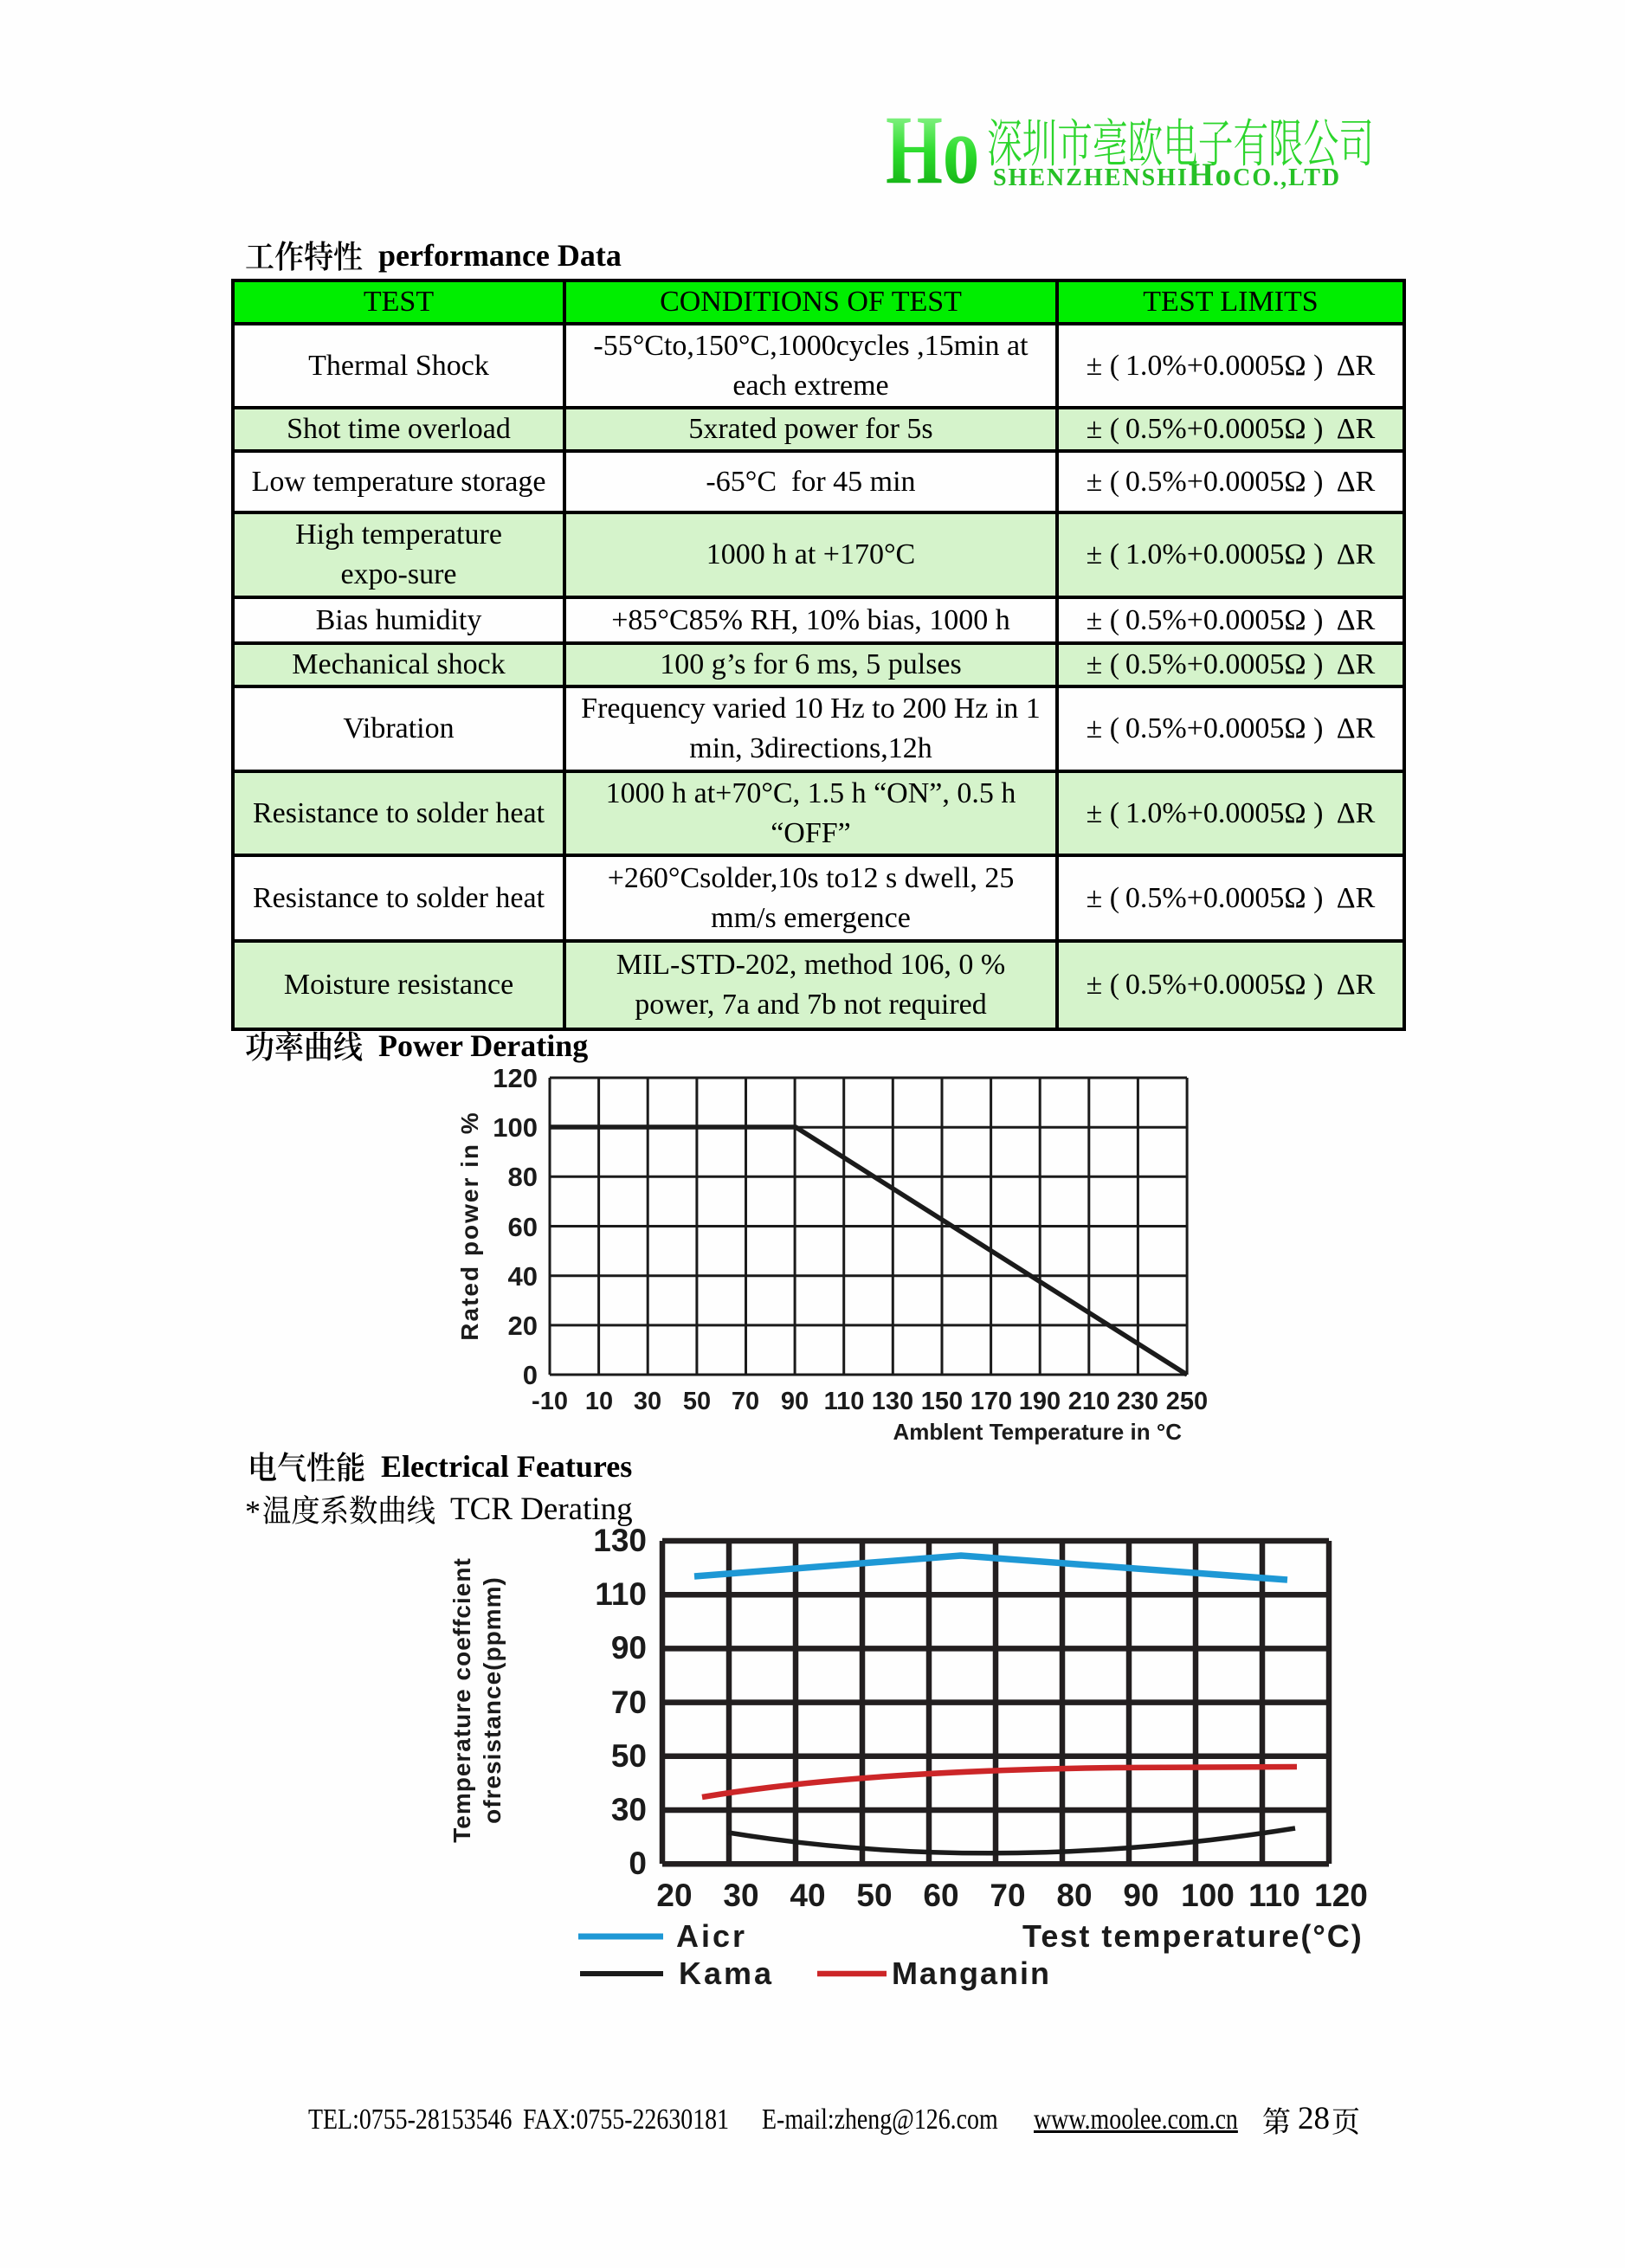 The height and width of the screenshot is (2268, 1625). Describe the element at coordinates (972, 1974) in the screenshot. I see `svg-text: Manganin` at that location.